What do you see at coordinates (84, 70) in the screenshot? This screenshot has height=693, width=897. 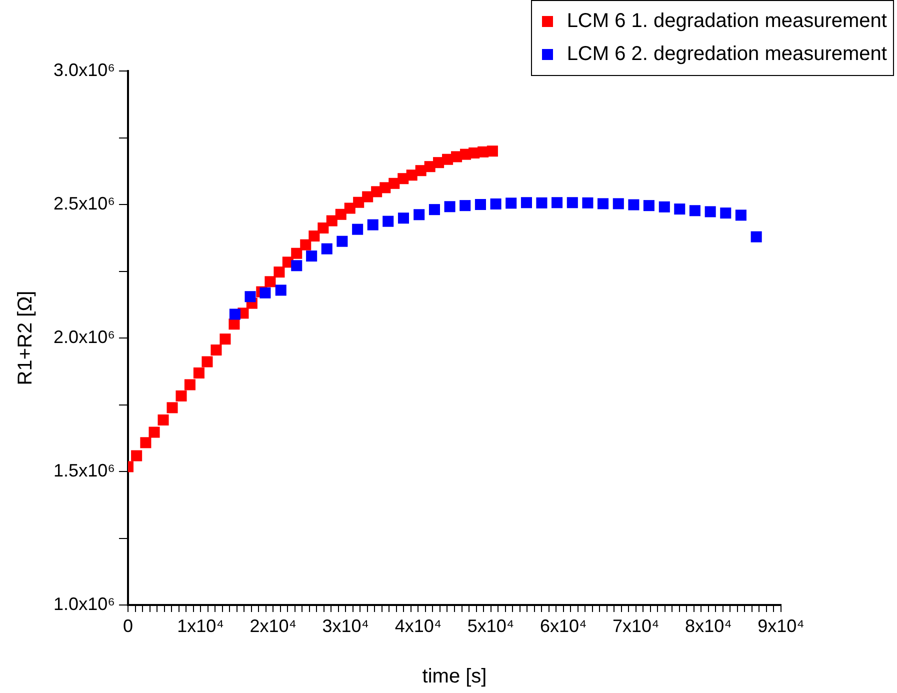 I see `y-tick-label: 3.0x10⁶` at bounding box center [84, 70].